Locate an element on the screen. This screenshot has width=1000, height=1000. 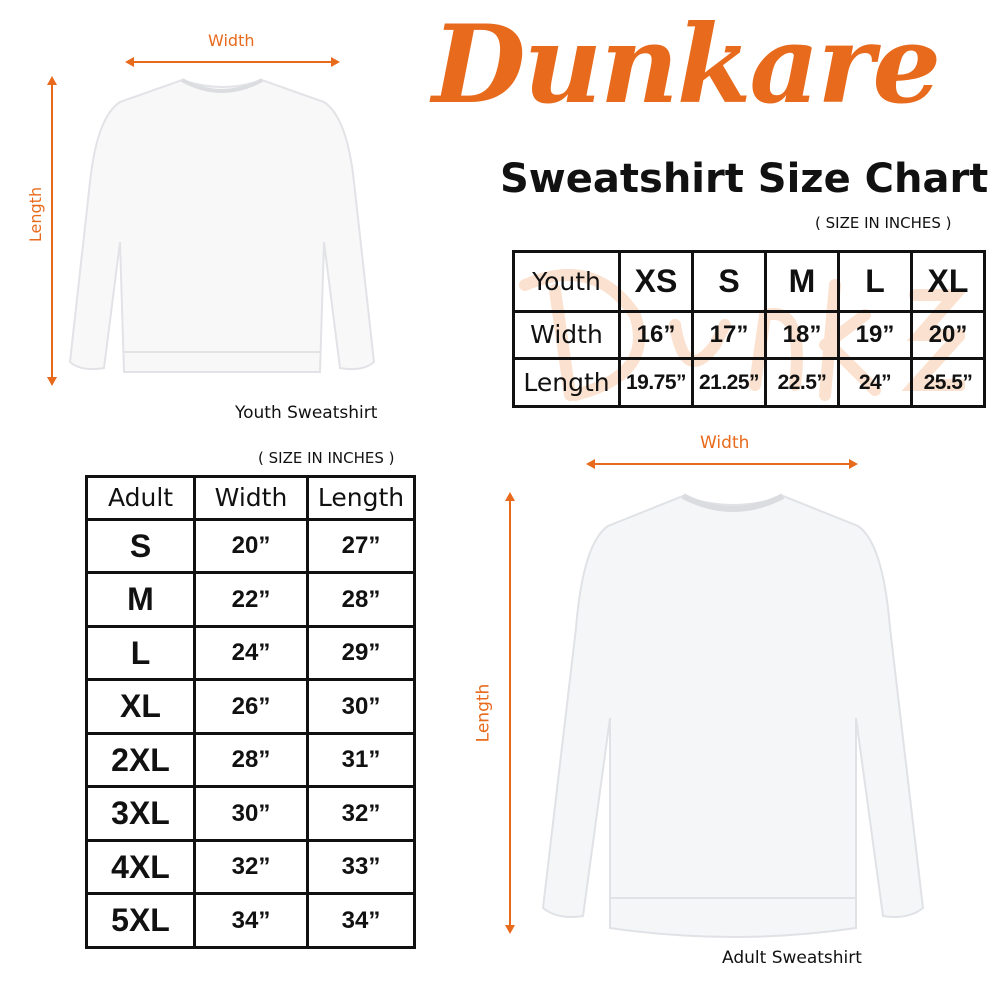
table-header-row: Adult Width Length is located at coordinates (250, 498).